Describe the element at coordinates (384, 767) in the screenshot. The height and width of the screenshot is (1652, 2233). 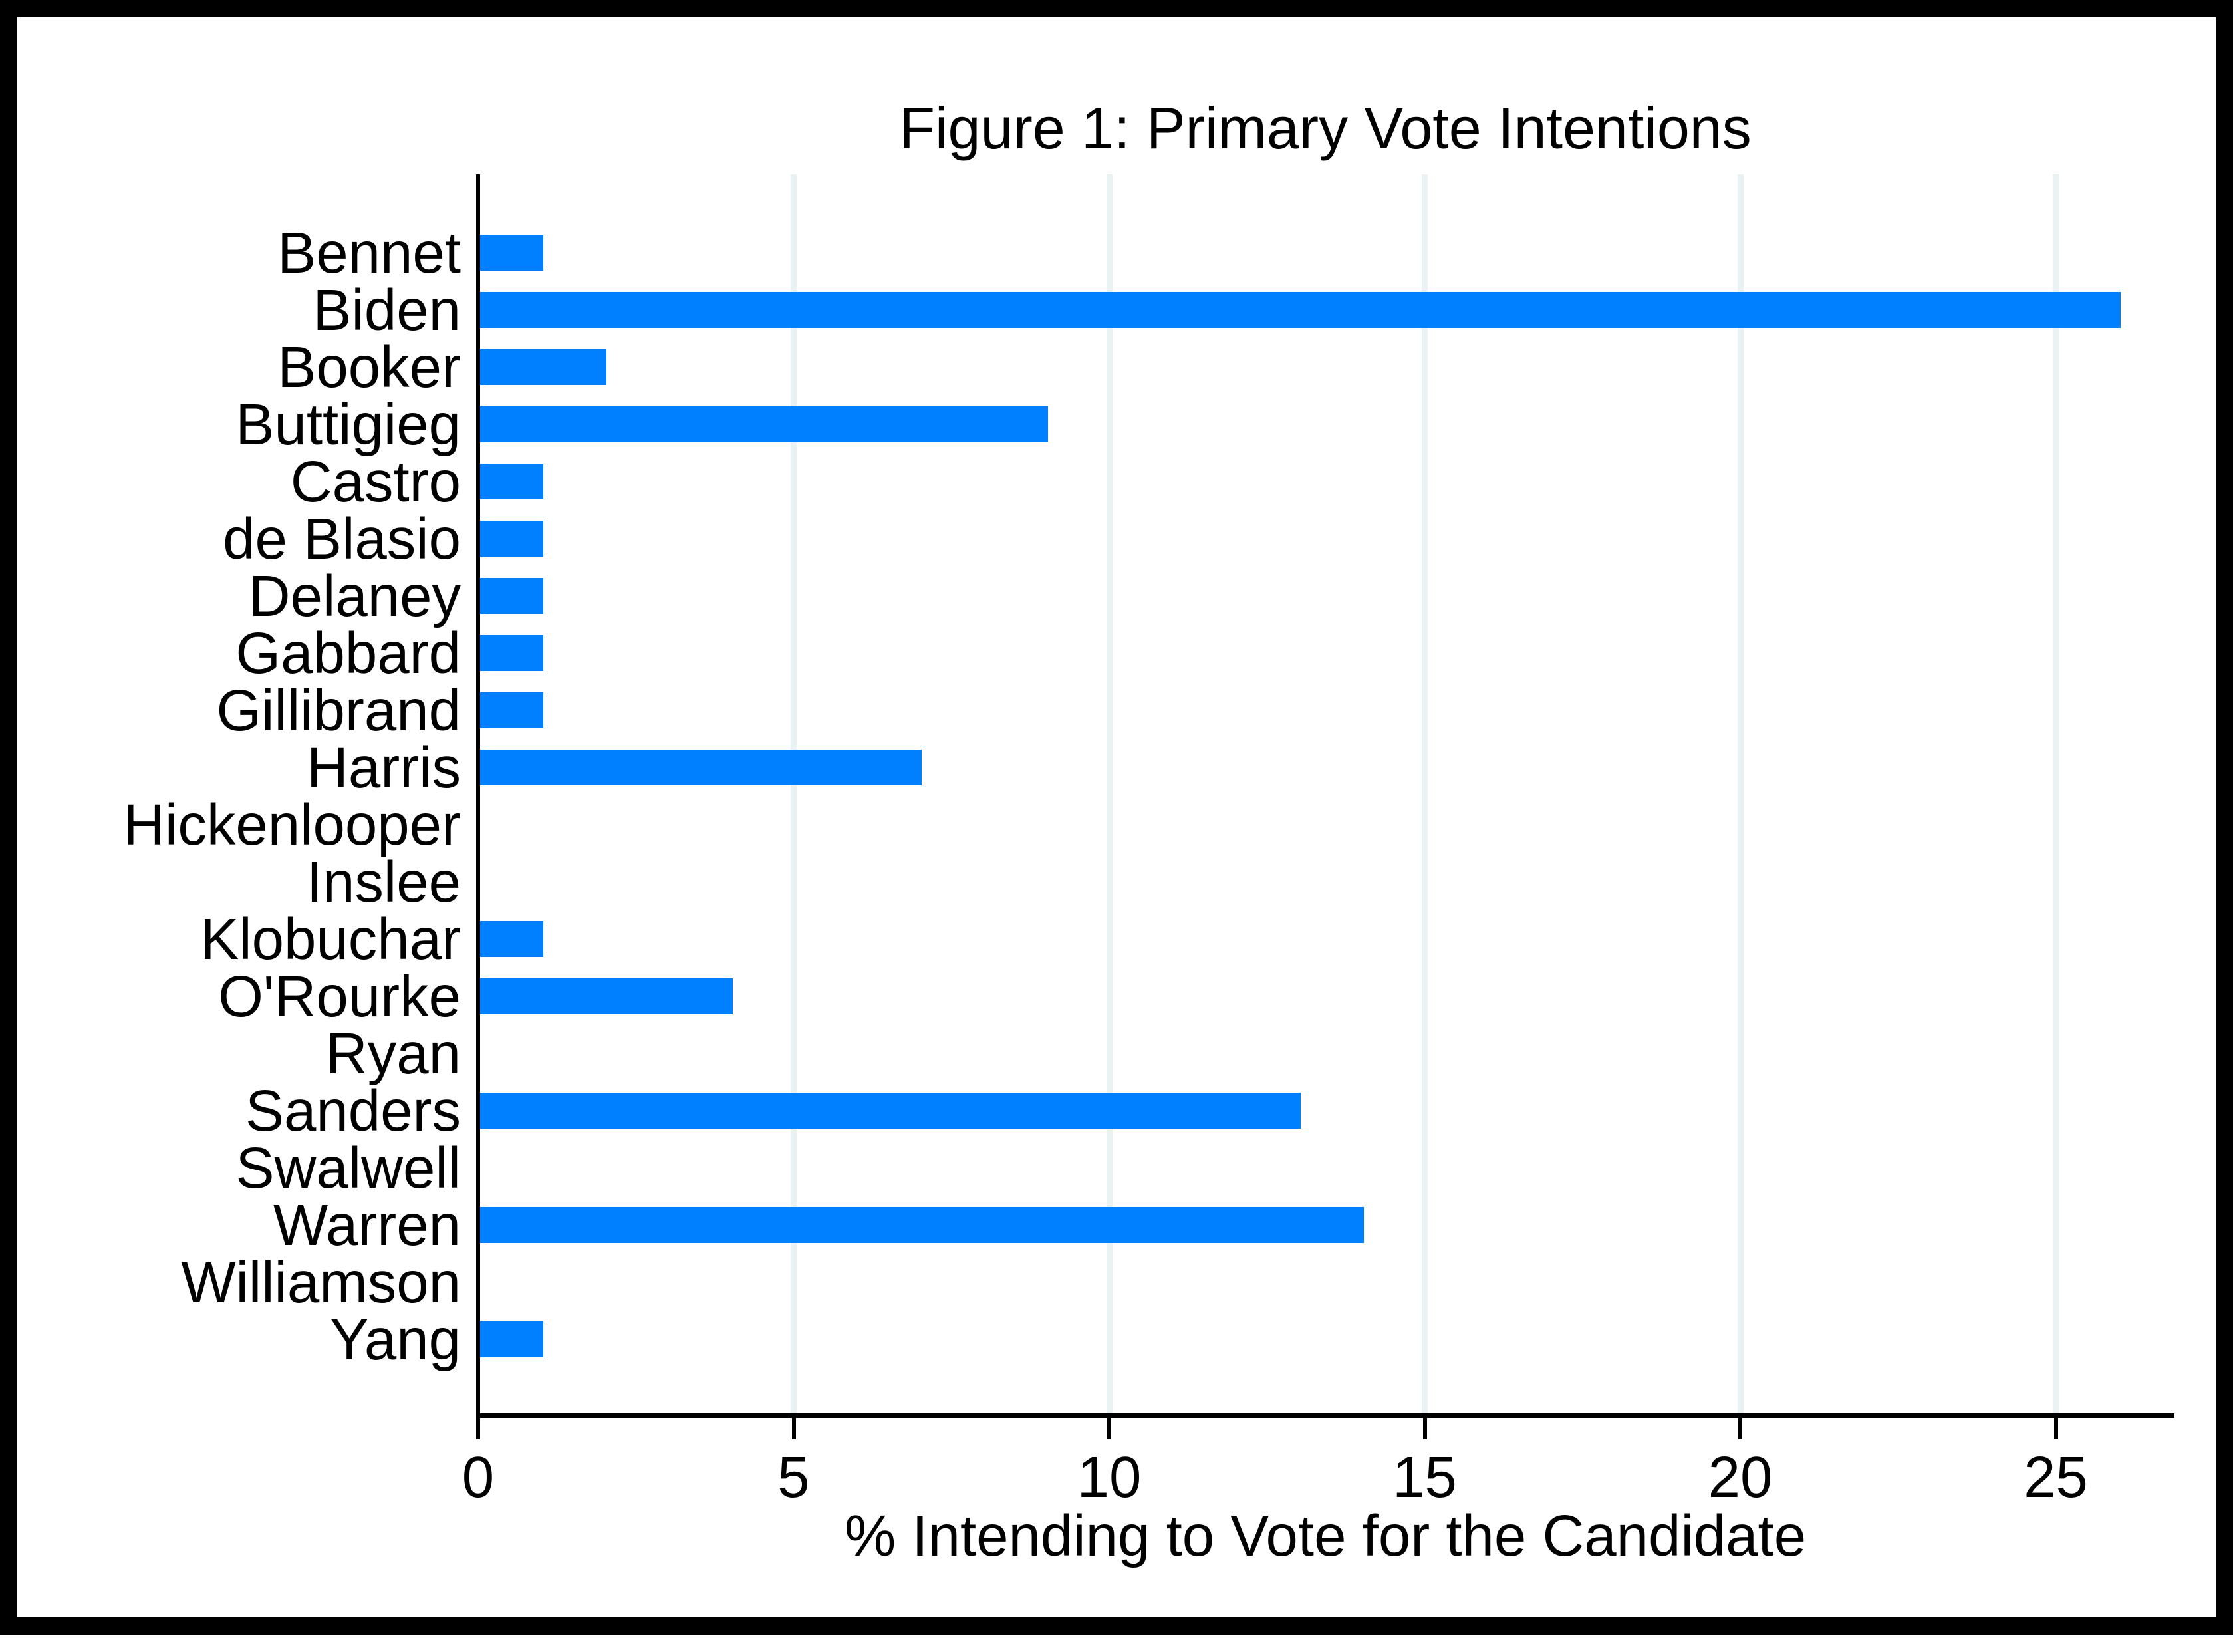
I see `category-label: Harris` at that location.